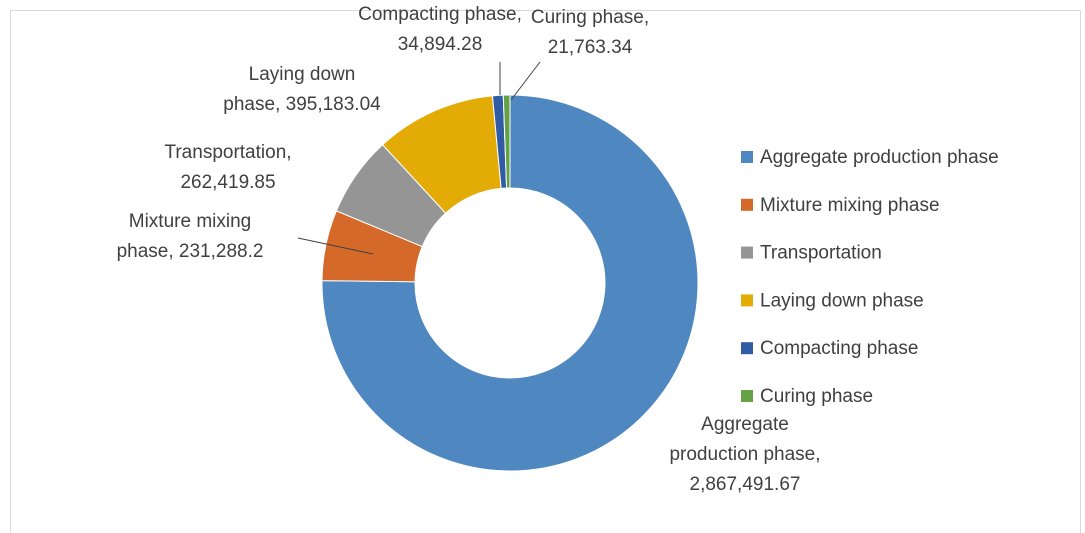 The image size is (1085, 533). Describe the element at coordinates (440, 30) in the screenshot. I see `data-label: Compacting phase 34,894.28` at that location.